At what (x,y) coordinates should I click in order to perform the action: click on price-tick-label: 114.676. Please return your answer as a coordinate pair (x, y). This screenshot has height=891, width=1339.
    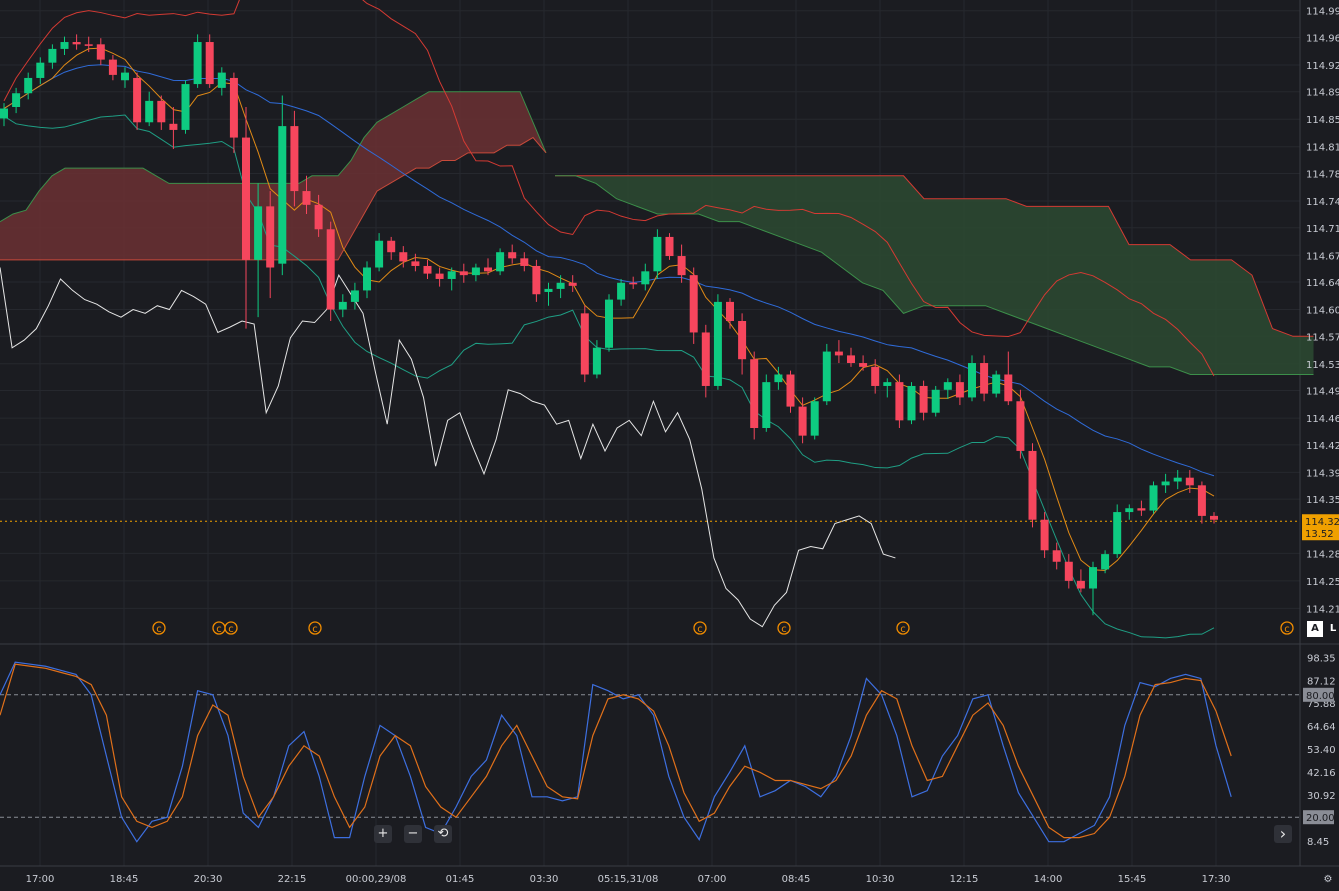
    Looking at the image, I should click on (1322, 256).